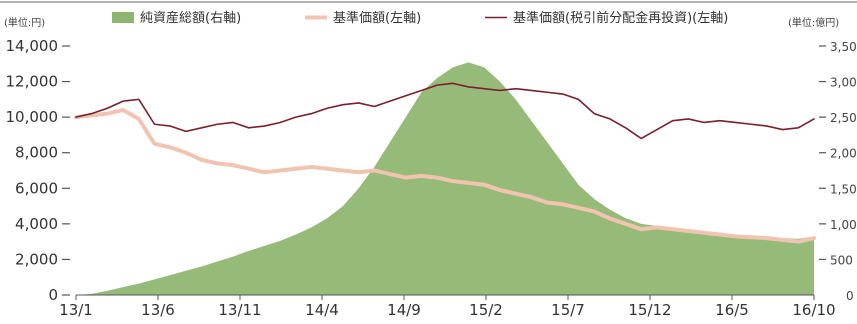  Describe the element at coordinates (732, 310) in the screenshot. I see `x-tick-label: 16/5` at that location.